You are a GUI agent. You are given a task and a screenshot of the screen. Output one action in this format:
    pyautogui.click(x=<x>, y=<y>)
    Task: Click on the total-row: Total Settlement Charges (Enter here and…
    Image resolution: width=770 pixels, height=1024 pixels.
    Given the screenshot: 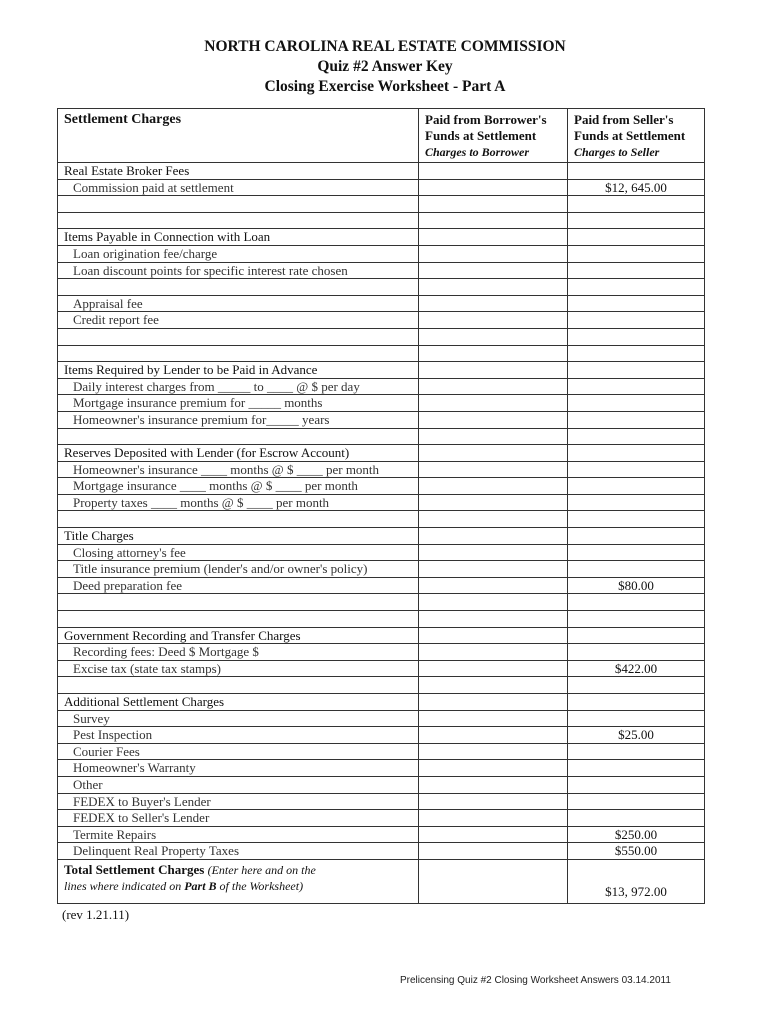 What is the action you would take?
    pyautogui.click(x=381, y=881)
    